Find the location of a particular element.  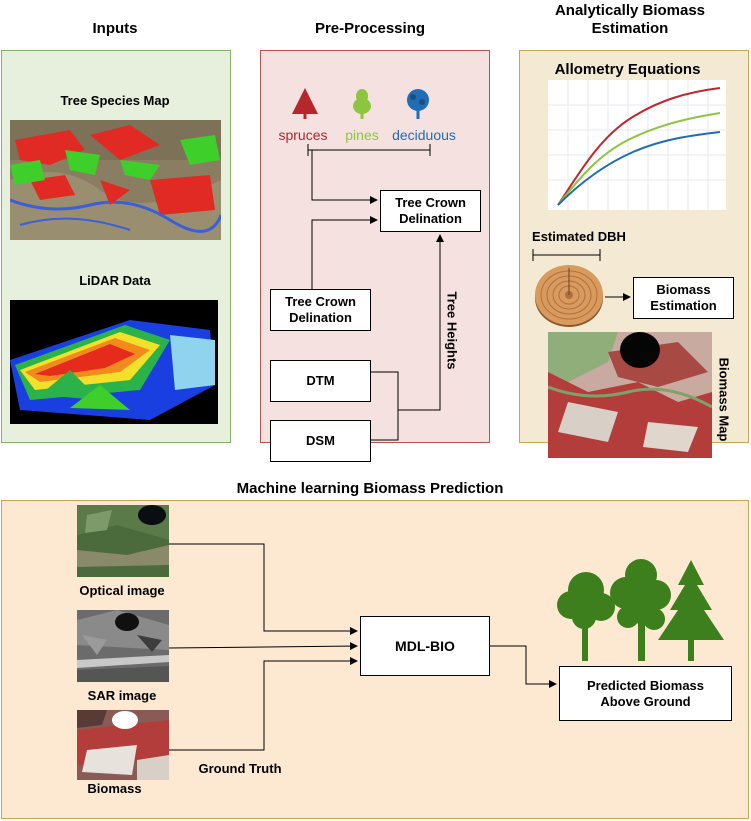

estimated-dbh-label: Estimated DBH is located at coordinates (579, 236).